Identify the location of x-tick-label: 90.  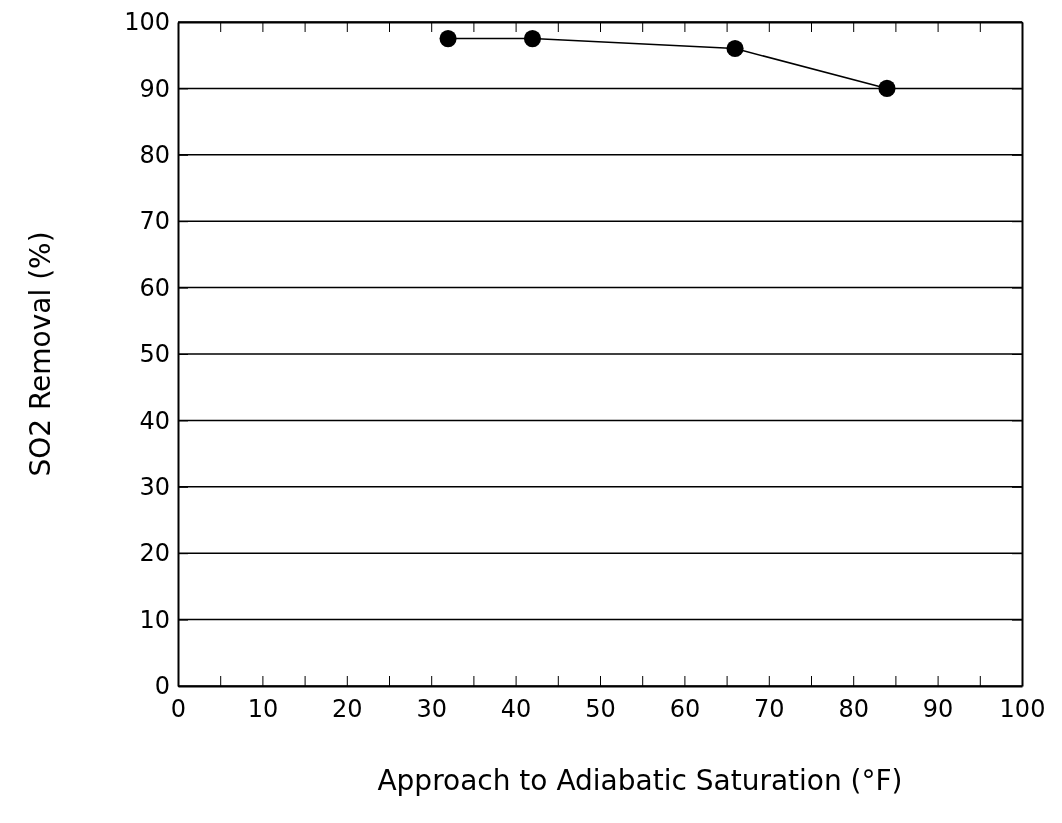
(938, 709).